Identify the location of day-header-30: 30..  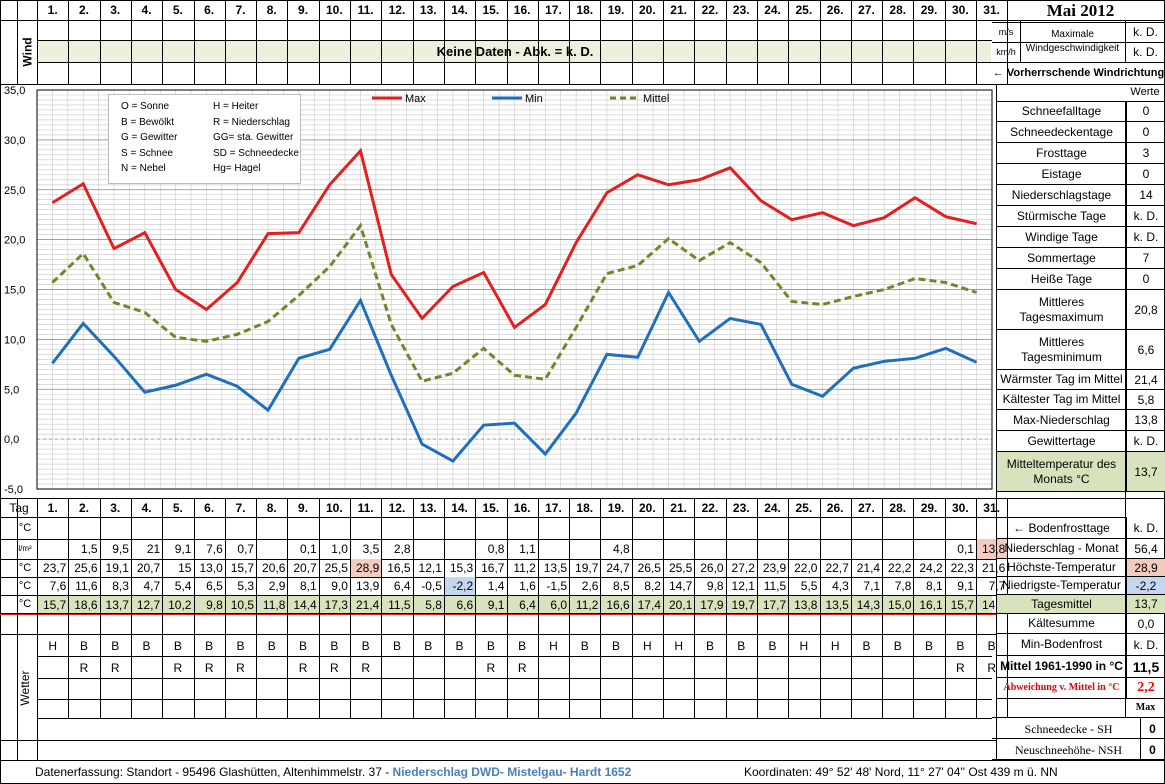
(960, 10).